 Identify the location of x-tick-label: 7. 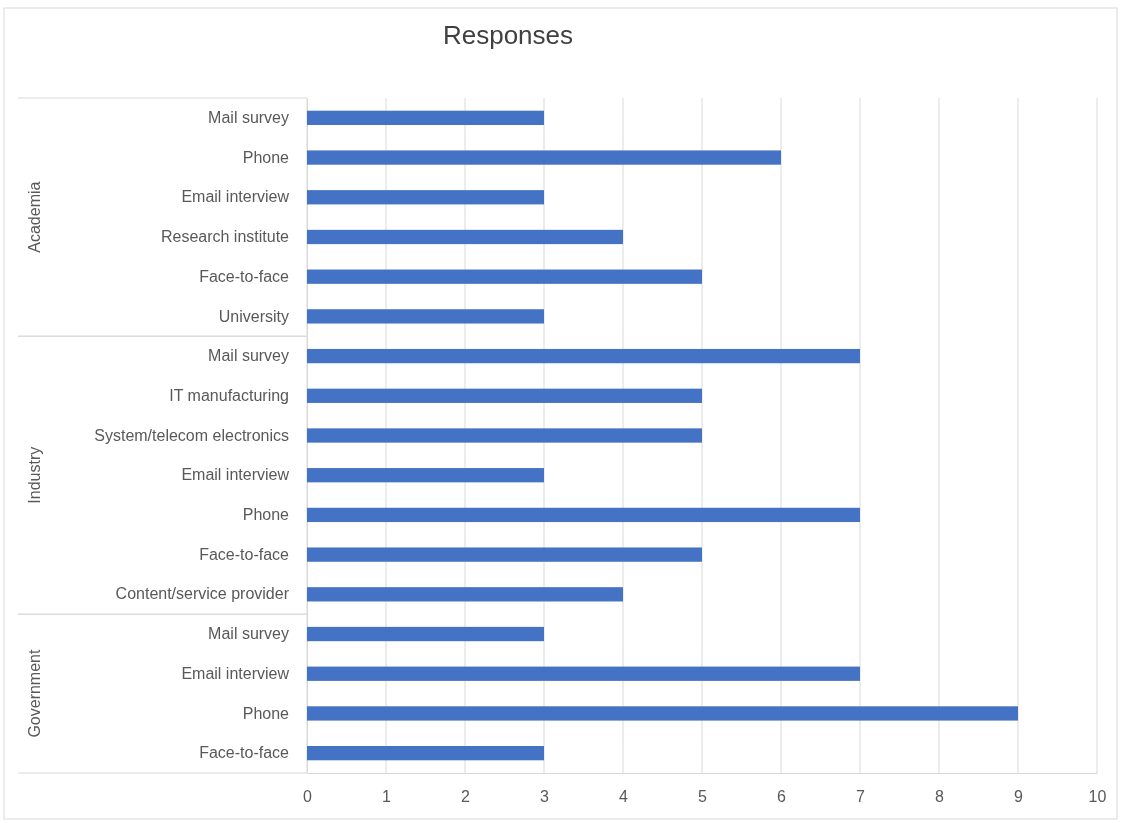
(861, 797).